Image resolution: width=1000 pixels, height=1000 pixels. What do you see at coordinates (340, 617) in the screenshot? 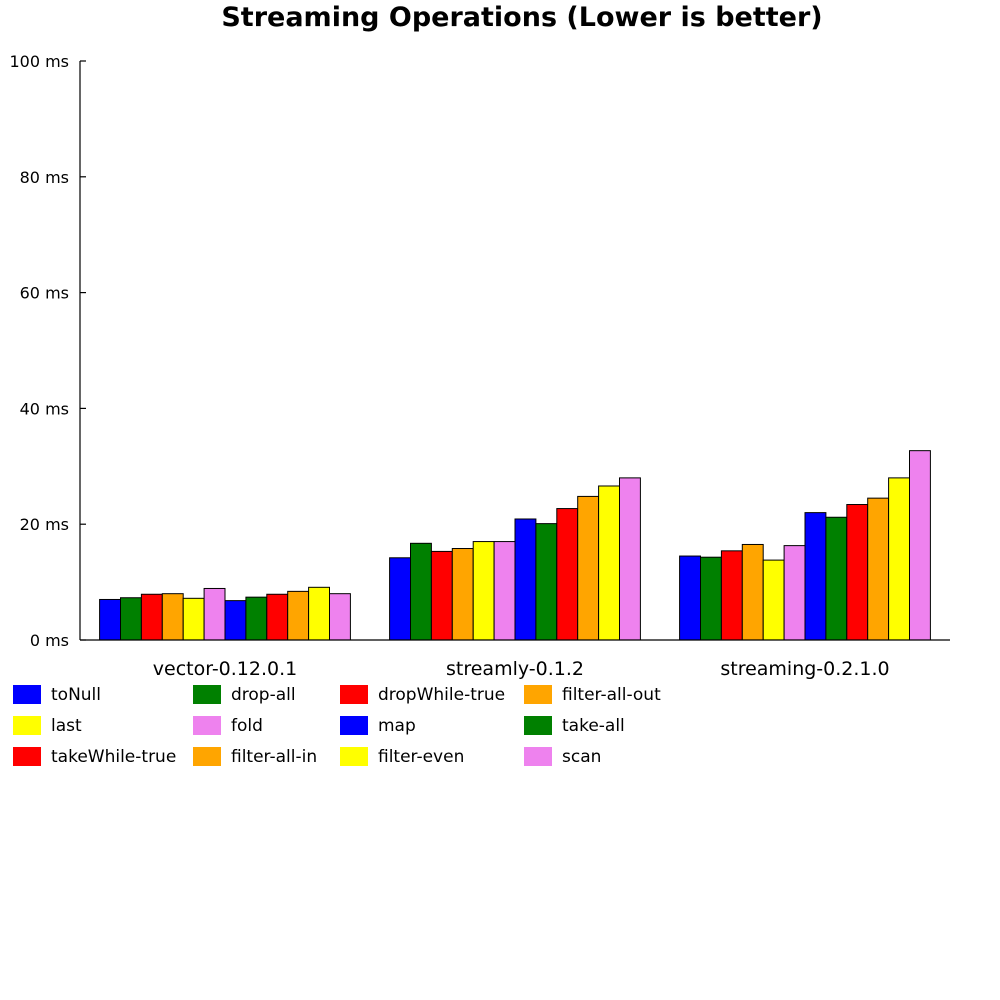
I see `bar-scan-vector-0.12.0.1` at bounding box center [340, 617].